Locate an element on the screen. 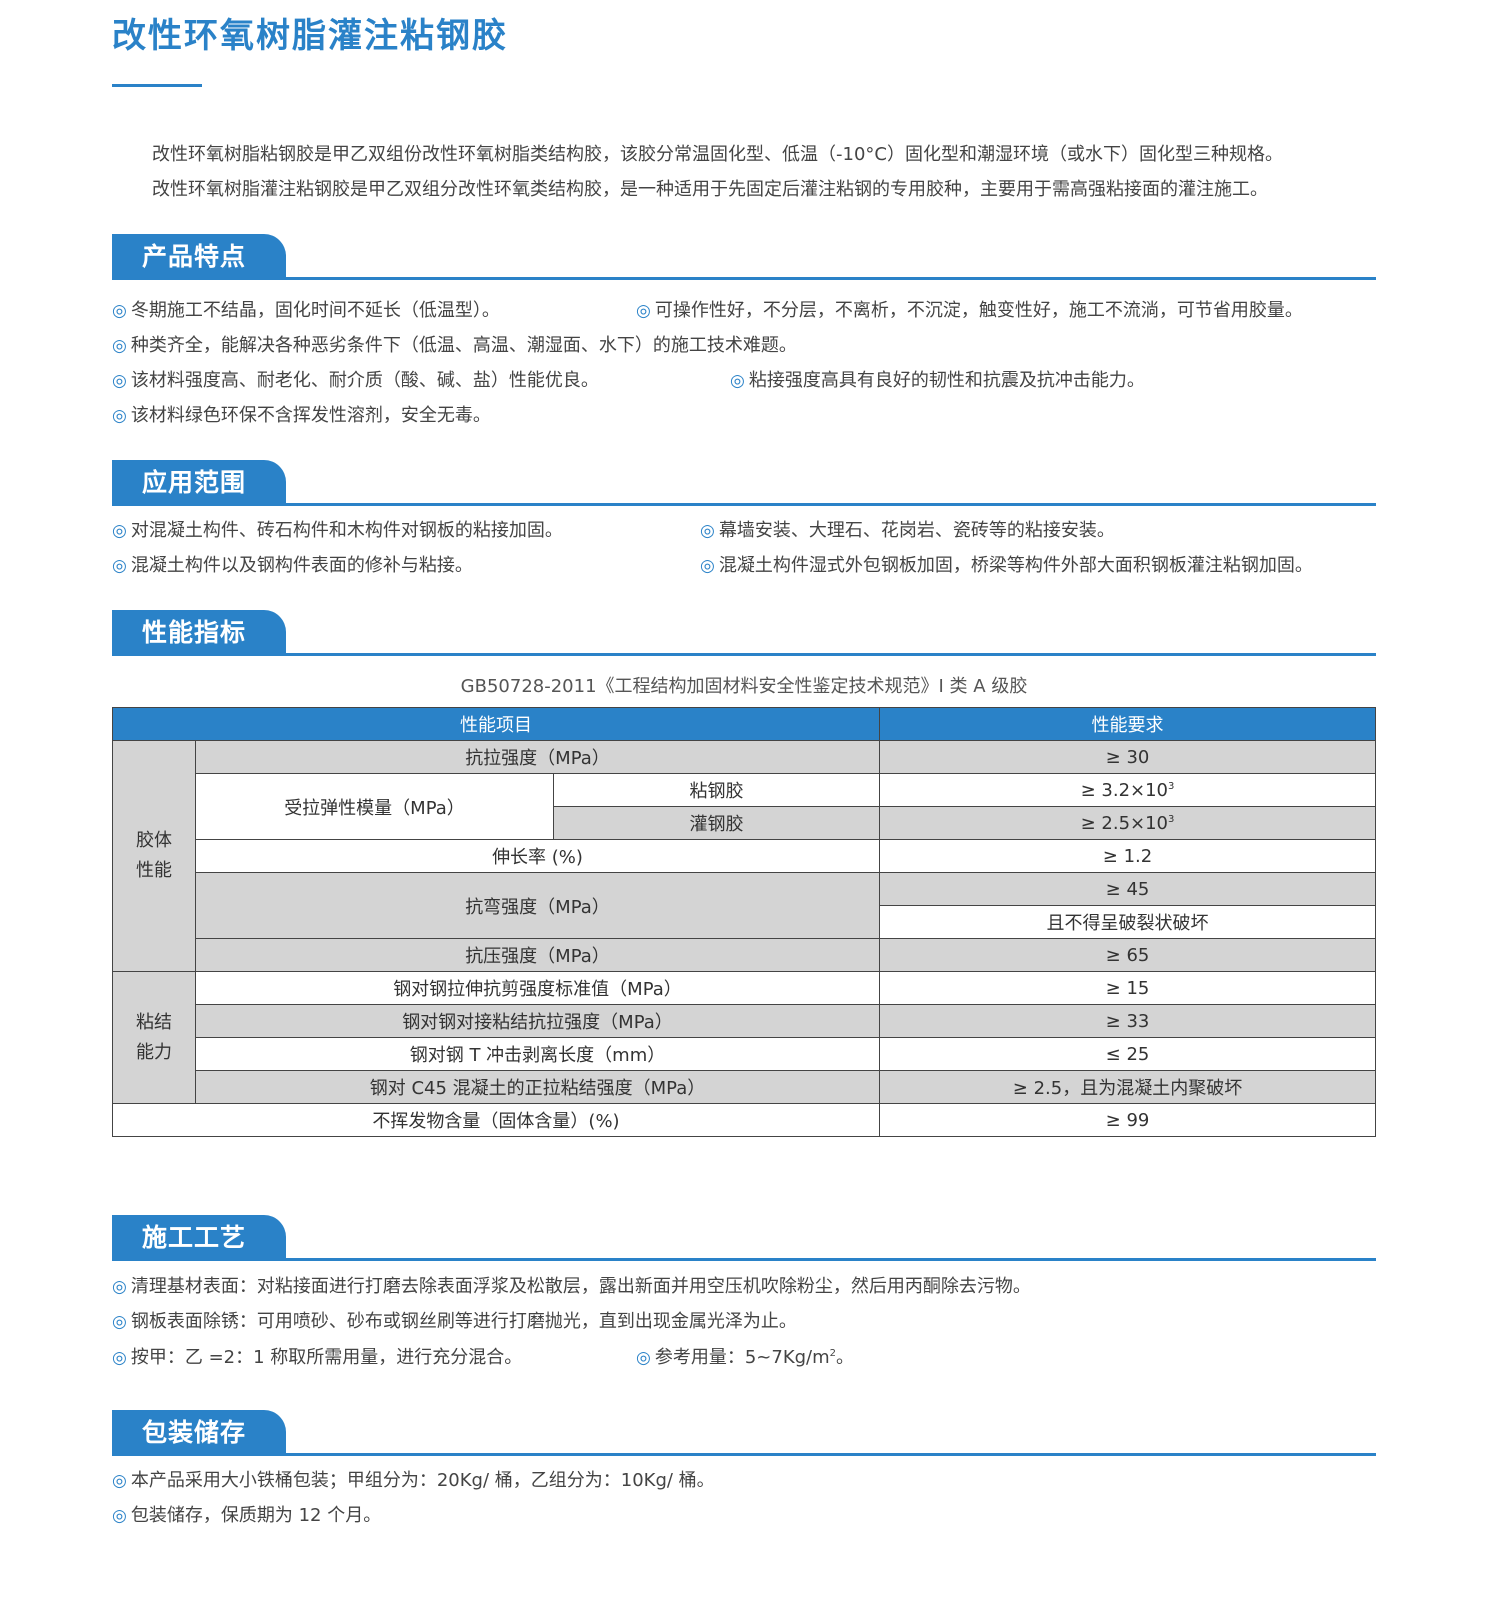 This screenshot has height=1600, width=1503. table-row: 钢对钢 T 冲击剥离长度（mm） ≤ 25 is located at coordinates (744, 1054).